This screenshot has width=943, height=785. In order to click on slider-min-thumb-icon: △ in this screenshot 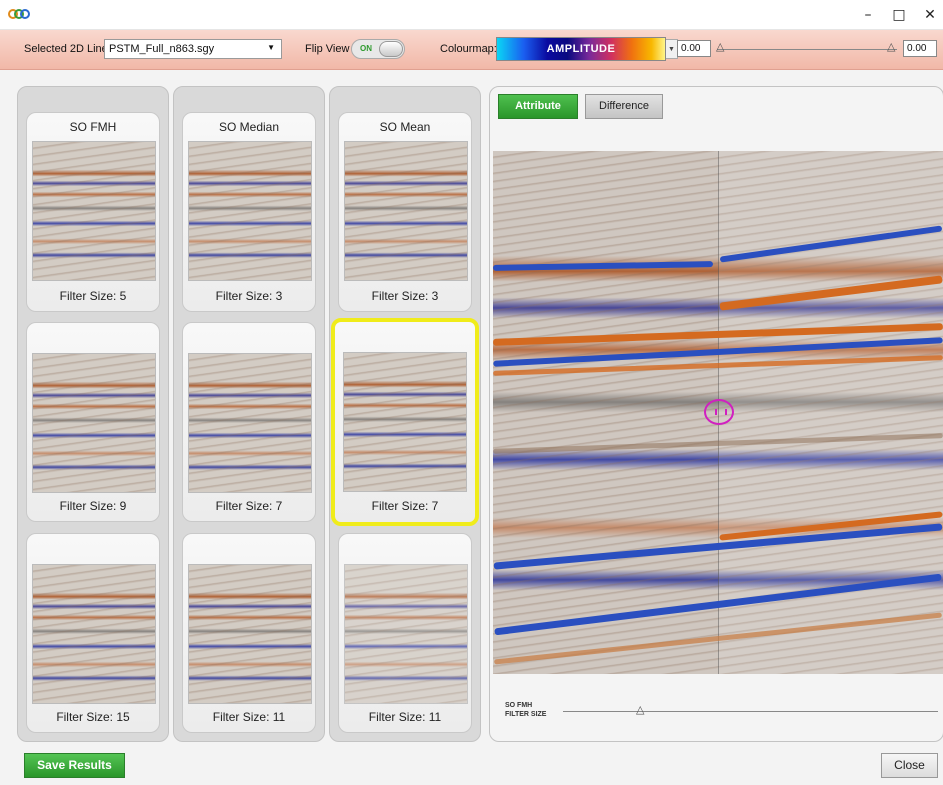, I will do `click(720, 46)`.